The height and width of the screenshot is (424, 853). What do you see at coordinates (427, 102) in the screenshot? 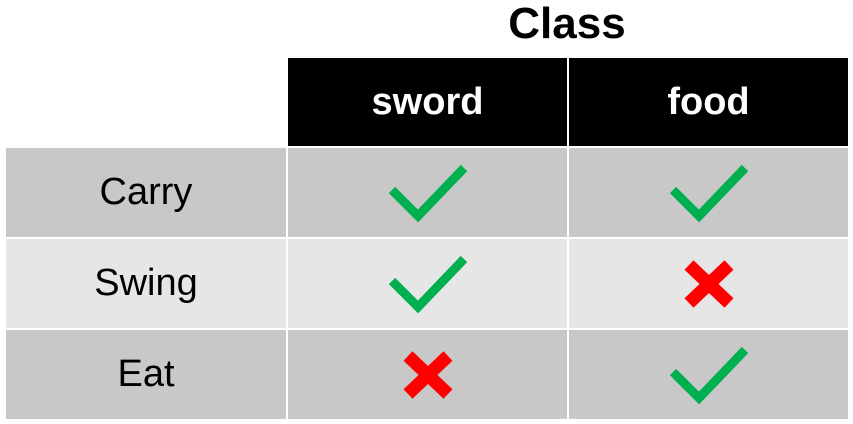
I see `column-header-sword: sword` at bounding box center [427, 102].